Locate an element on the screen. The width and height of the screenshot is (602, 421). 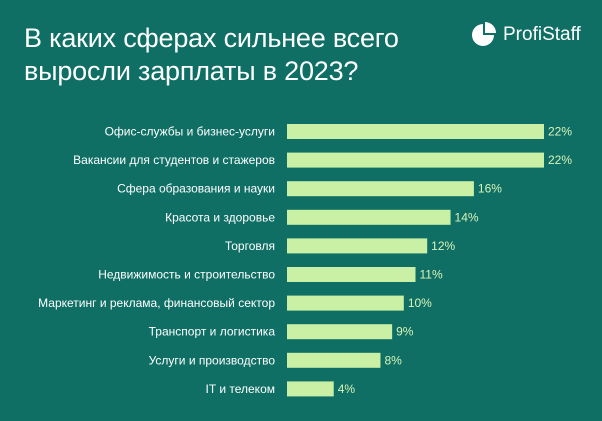
category-label: Торговля is located at coordinates (250, 246).